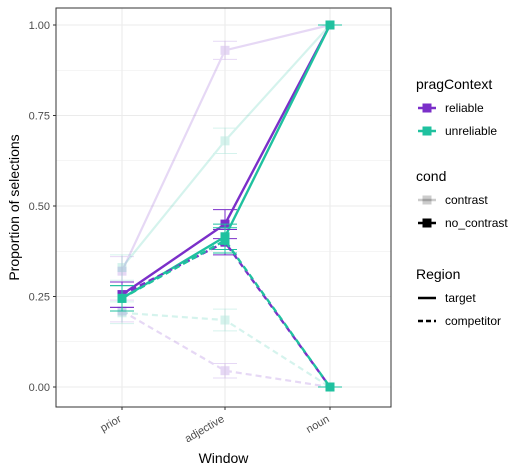 The width and height of the screenshot is (525, 473). I want to click on x-tick-label: prior, so click(110, 424).